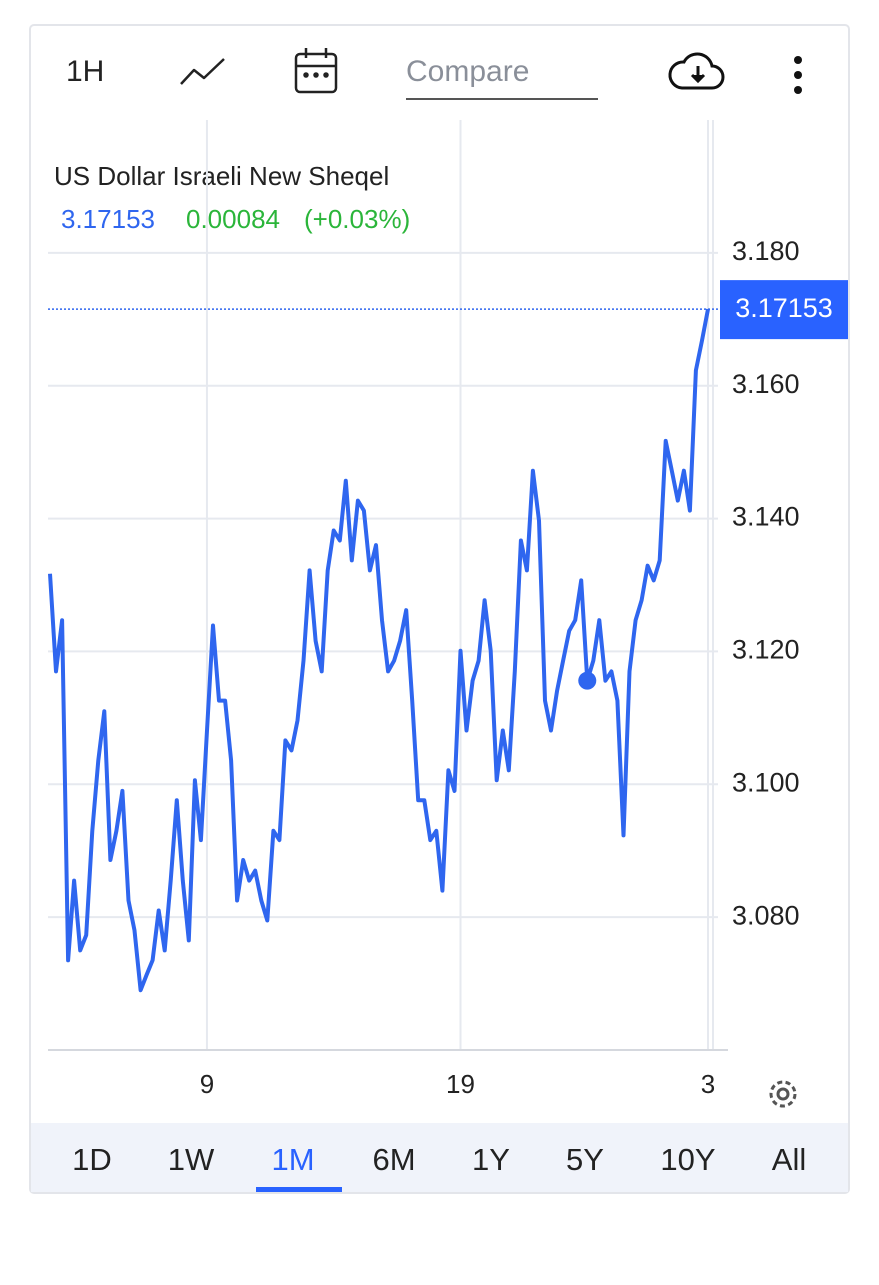  What do you see at coordinates (789, 1159) in the screenshot?
I see `range-button: All` at bounding box center [789, 1159].